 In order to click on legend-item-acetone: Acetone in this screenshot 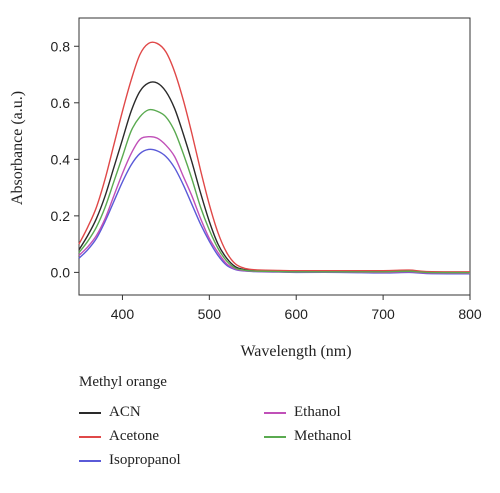, I will do `click(119, 436)`.